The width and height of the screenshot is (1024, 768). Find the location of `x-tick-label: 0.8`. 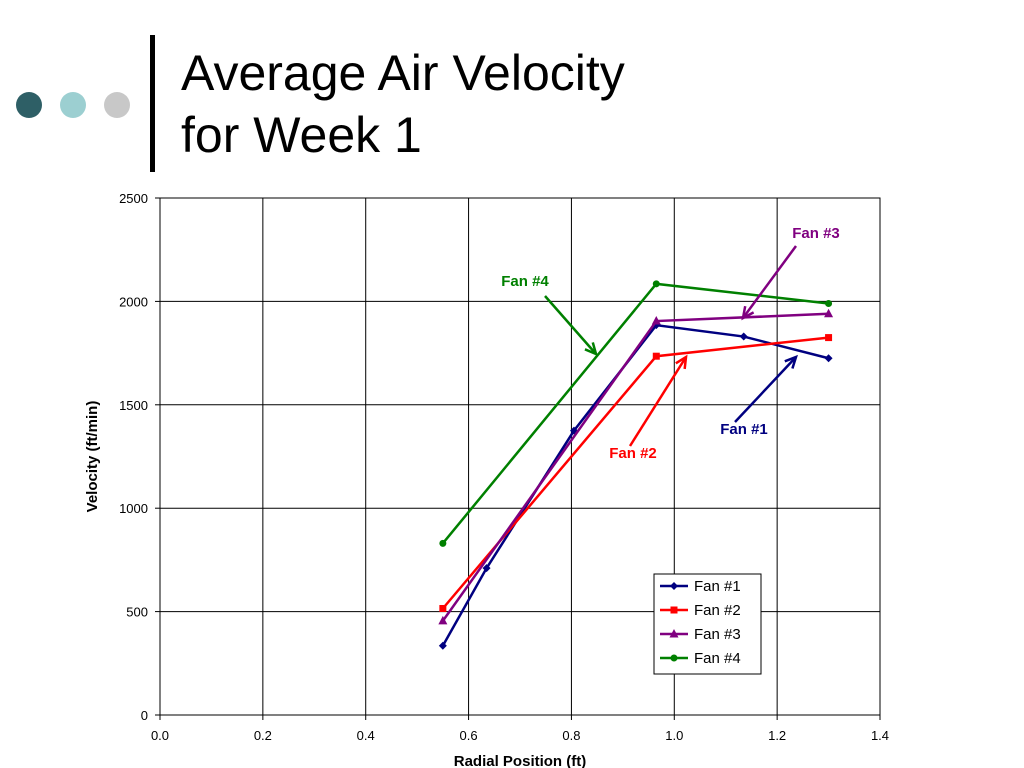

x-tick-label: 0.8 is located at coordinates (571, 735).